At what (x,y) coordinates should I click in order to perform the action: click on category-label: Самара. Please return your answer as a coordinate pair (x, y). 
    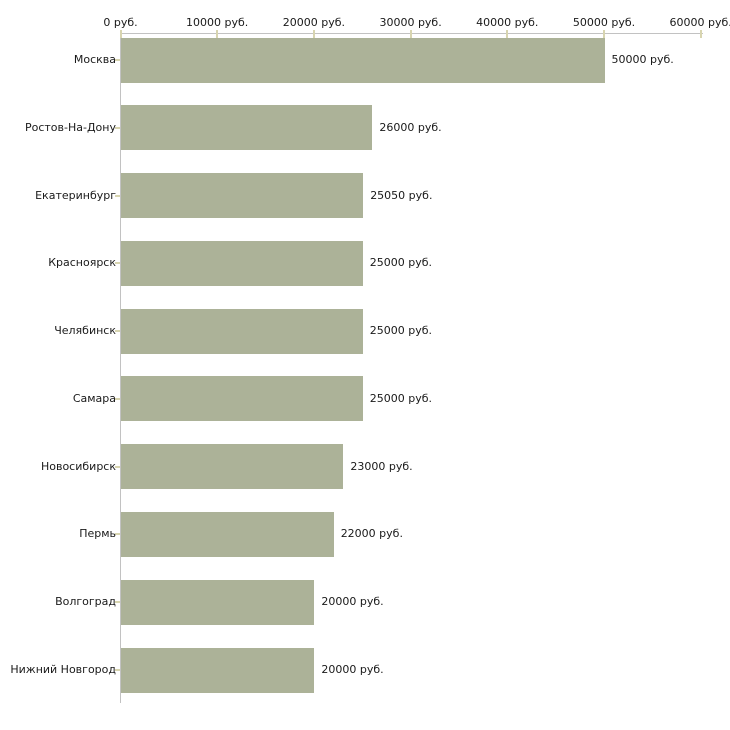
    Looking at the image, I should click on (94, 398).